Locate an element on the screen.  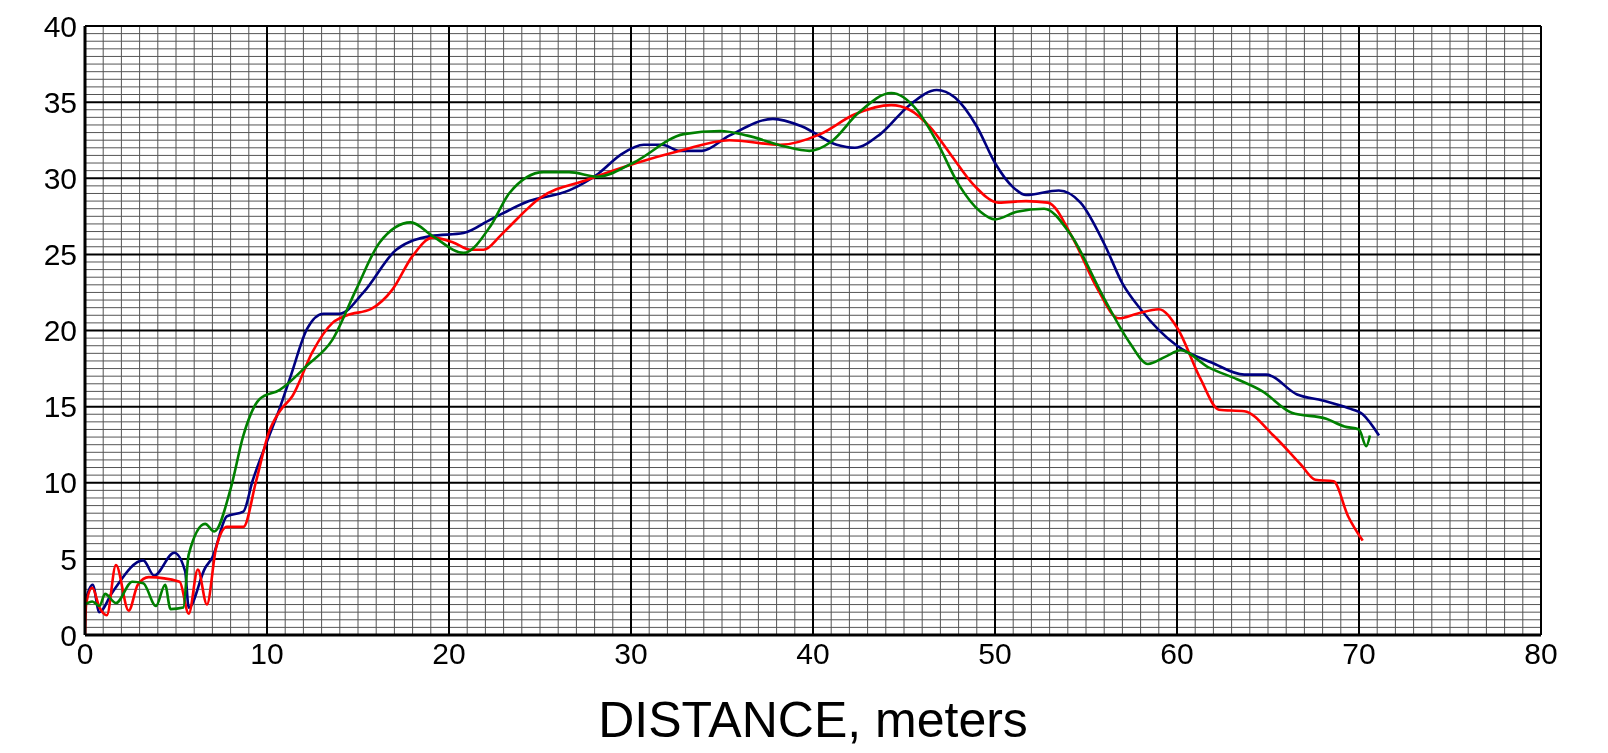
y-tick-label: 25 is located at coordinates (60, 255).